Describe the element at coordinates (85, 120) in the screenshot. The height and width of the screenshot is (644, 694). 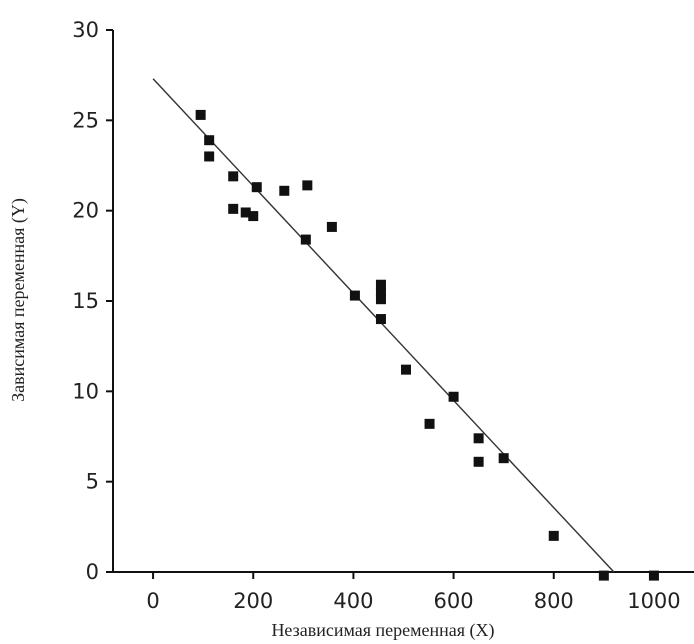
I see `y-tick-label: 25` at that location.